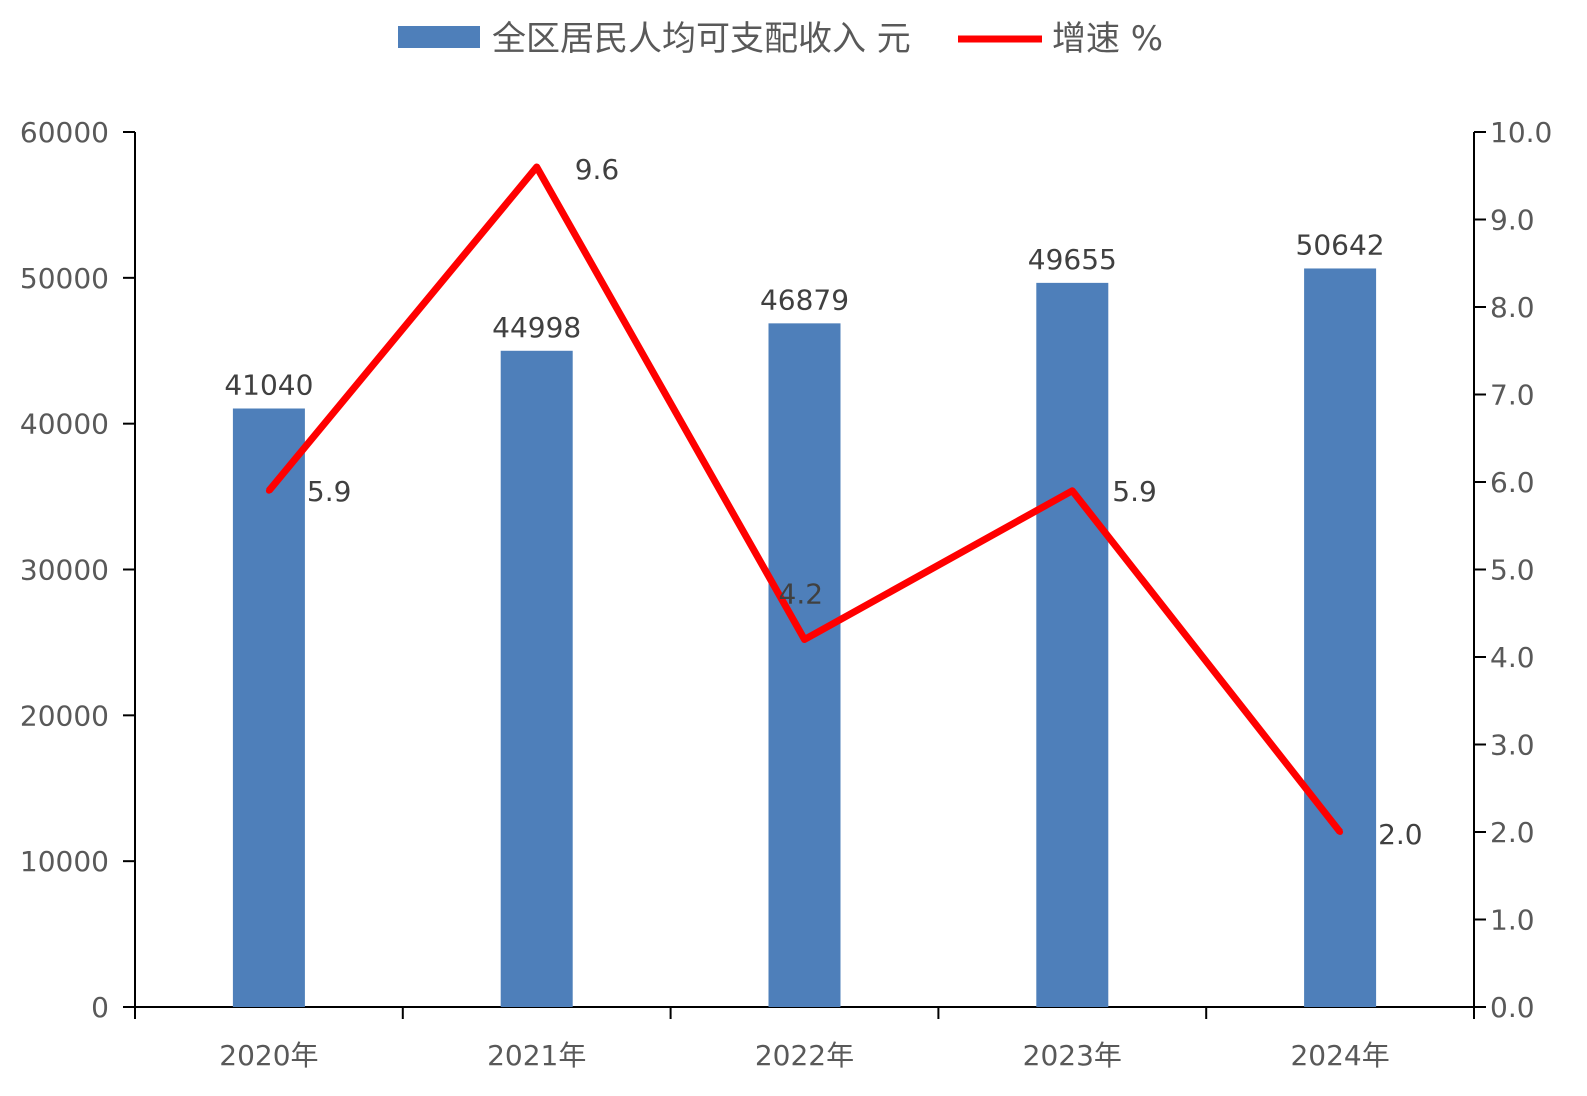 The image size is (1587, 1096). I want to click on left-tick-label: 50000, so click(64, 278).